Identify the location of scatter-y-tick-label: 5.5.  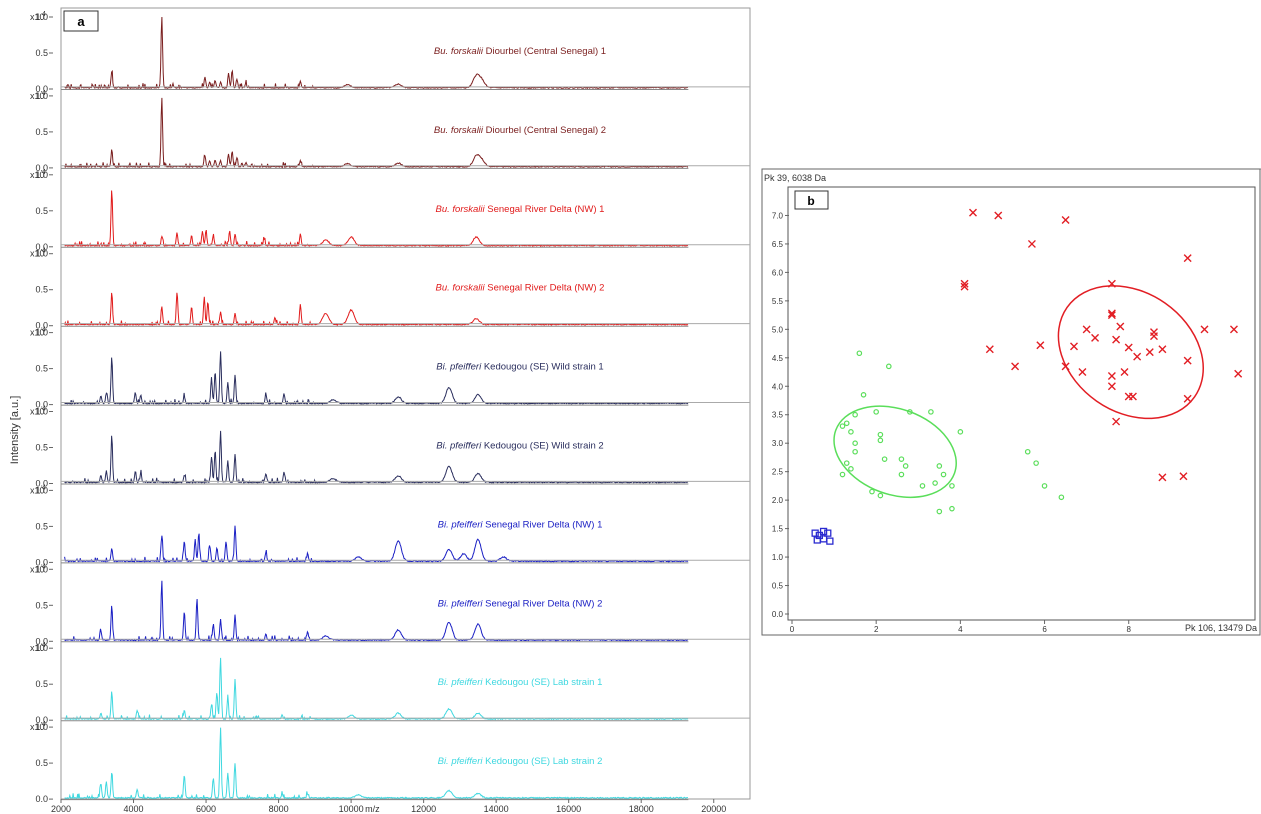
(778, 301).